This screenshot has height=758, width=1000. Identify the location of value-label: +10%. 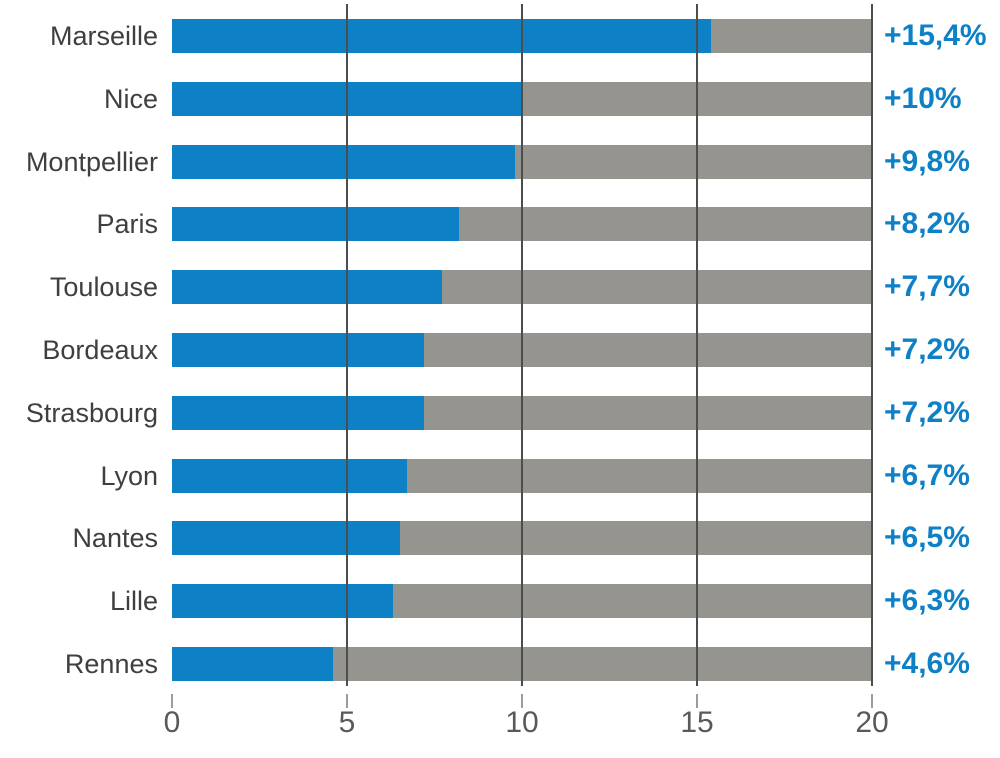
(923, 98).